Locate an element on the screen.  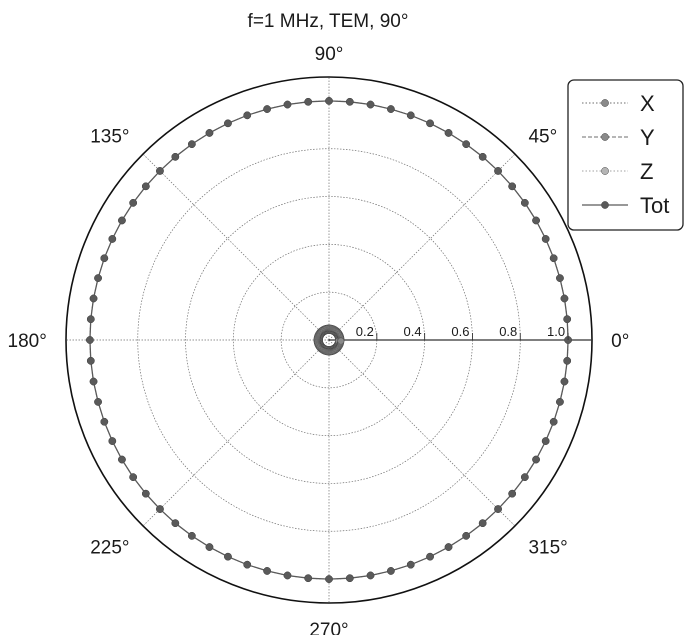
legend-items: XYZ Tot is located at coordinates (625, 154).